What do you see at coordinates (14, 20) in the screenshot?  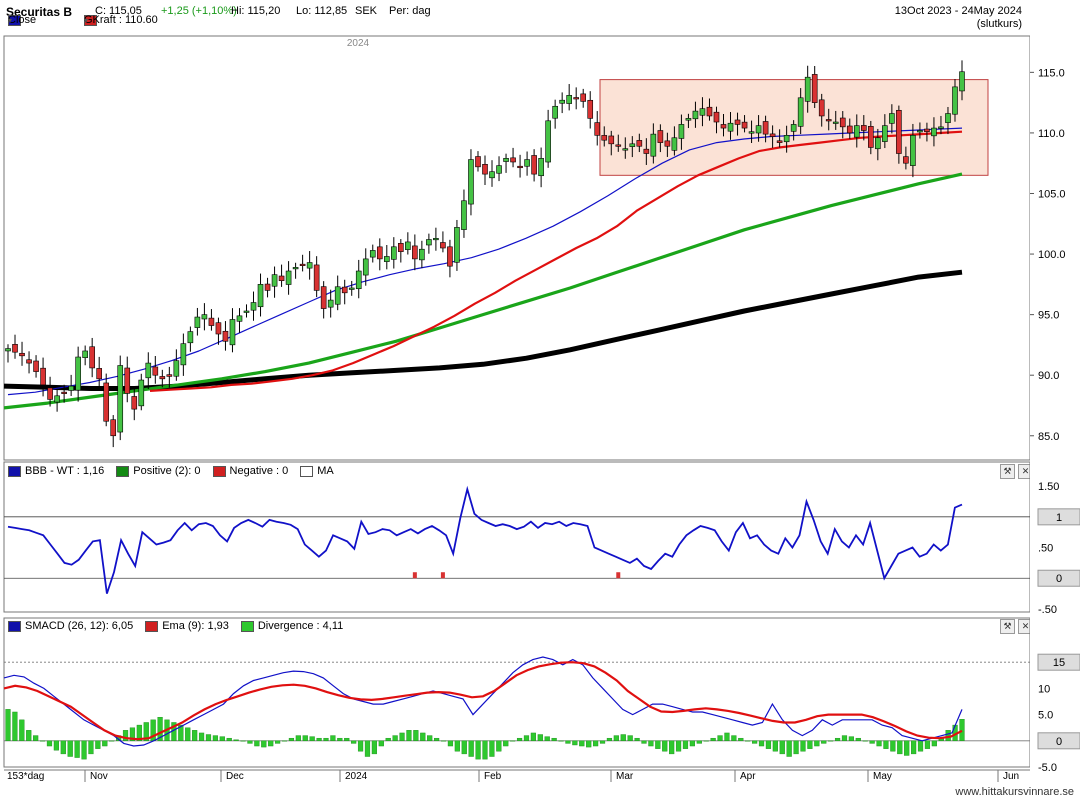 I see `close-swatch` at bounding box center [14, 20].